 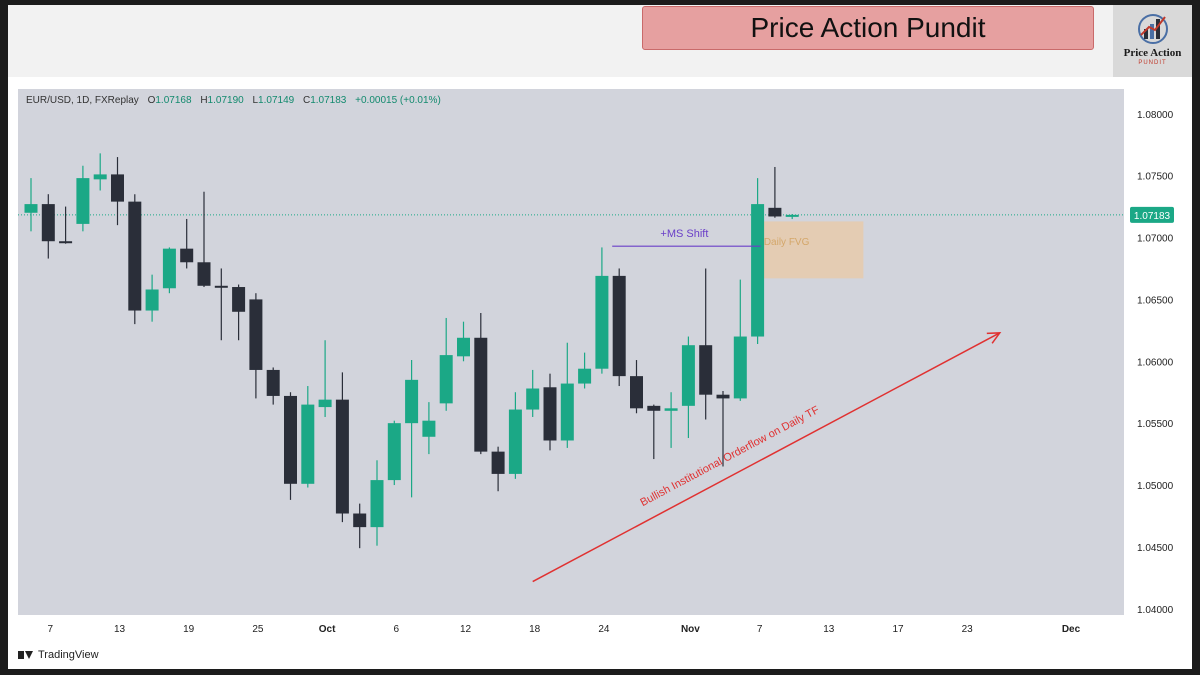 I want to click on time-axis, so click(x=571, y=627).